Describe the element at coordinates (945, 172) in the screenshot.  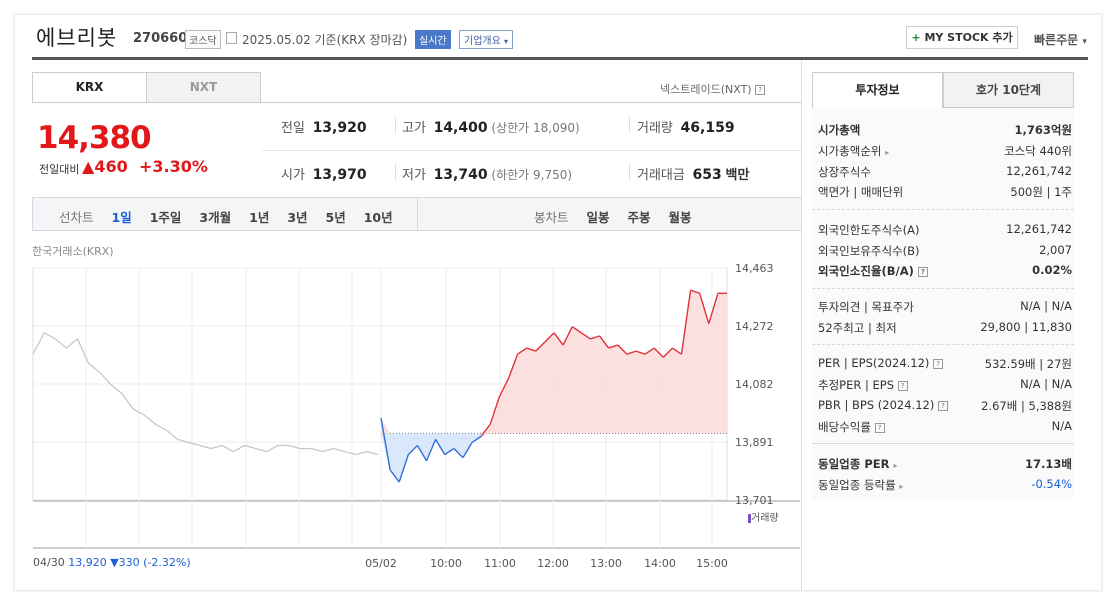
I see `info-row: 상장주식수 12,261,742` at that location.